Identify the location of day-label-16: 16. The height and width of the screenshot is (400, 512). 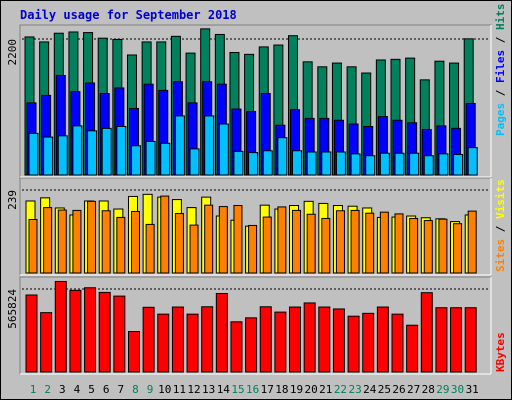
(252, 389).